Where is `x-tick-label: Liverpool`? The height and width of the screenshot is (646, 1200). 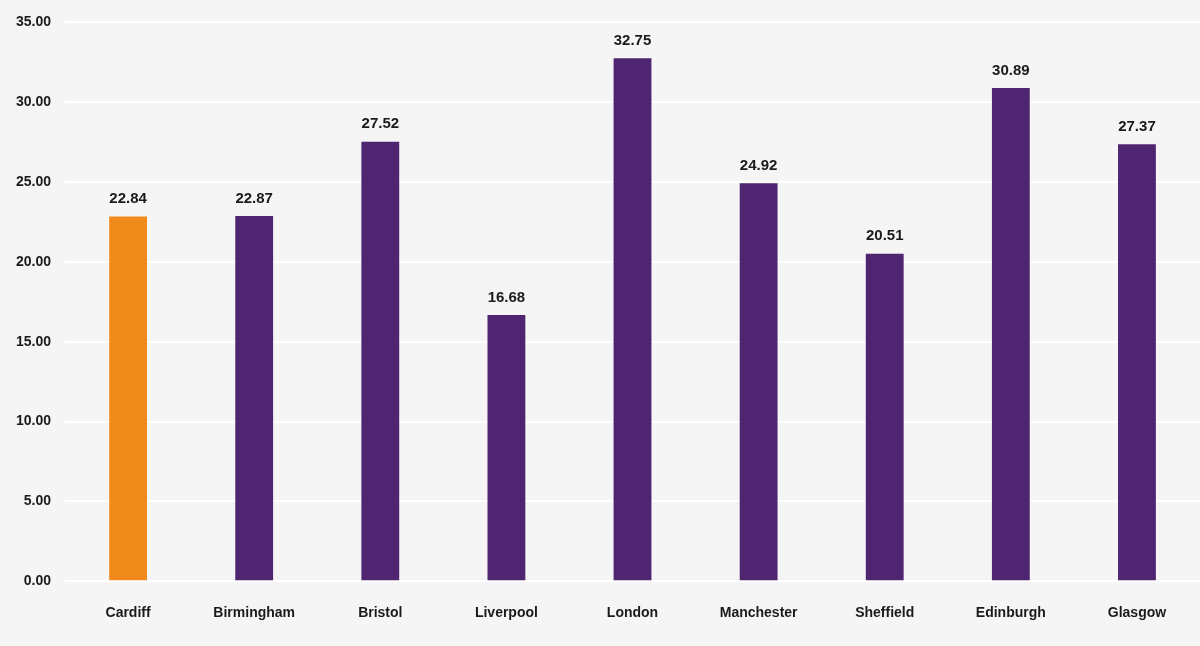 x-tick-label: Liverpool is located at coordinates (506, 612).